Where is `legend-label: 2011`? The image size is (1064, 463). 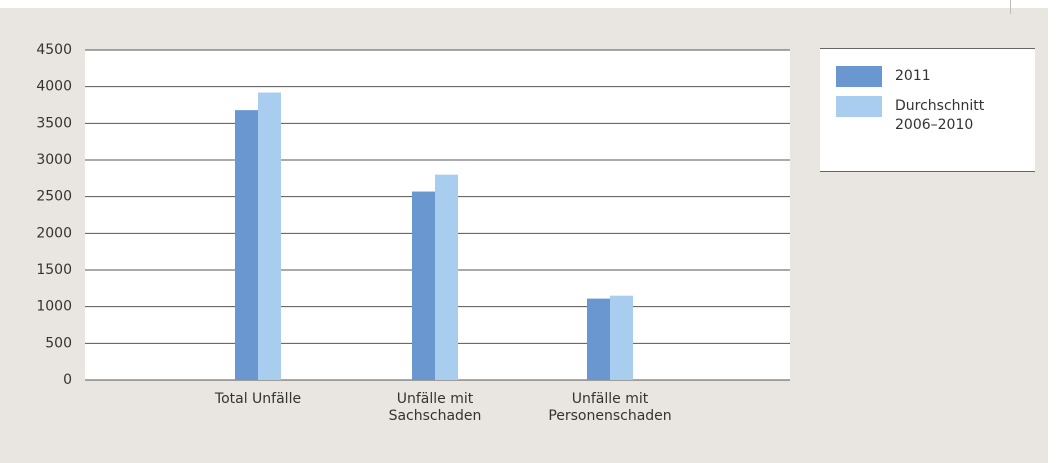
legend-label: 2011 is located at coordinates (913, 76).